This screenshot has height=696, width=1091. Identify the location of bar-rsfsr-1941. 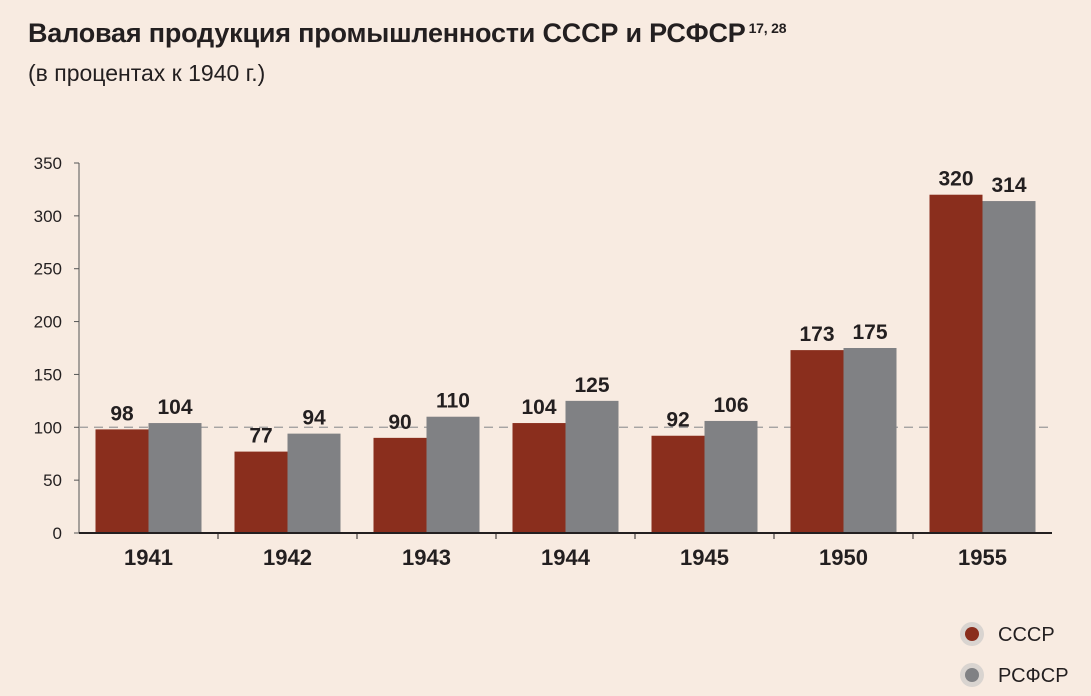
(175, 478).